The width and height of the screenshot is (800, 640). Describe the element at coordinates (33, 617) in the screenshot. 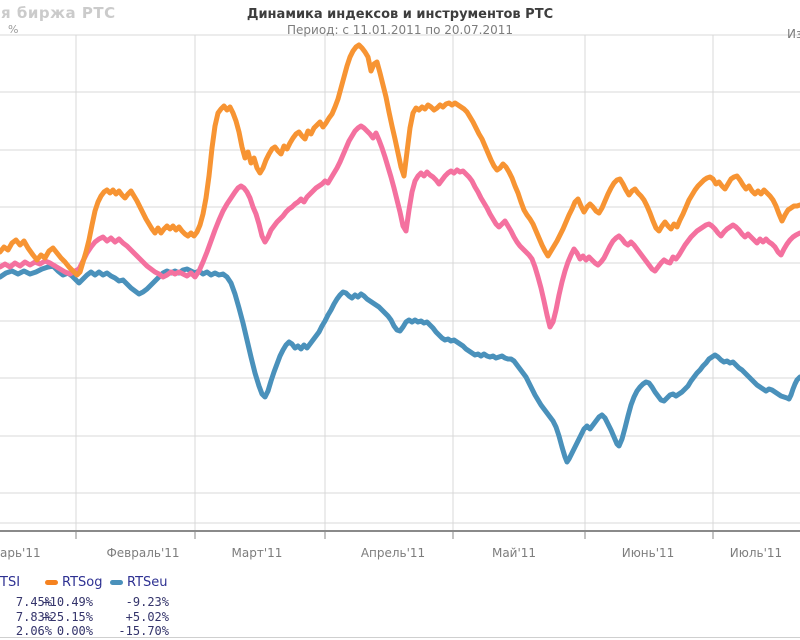

I see `legend-value-rtsi-row2: 7.83%` at that location.